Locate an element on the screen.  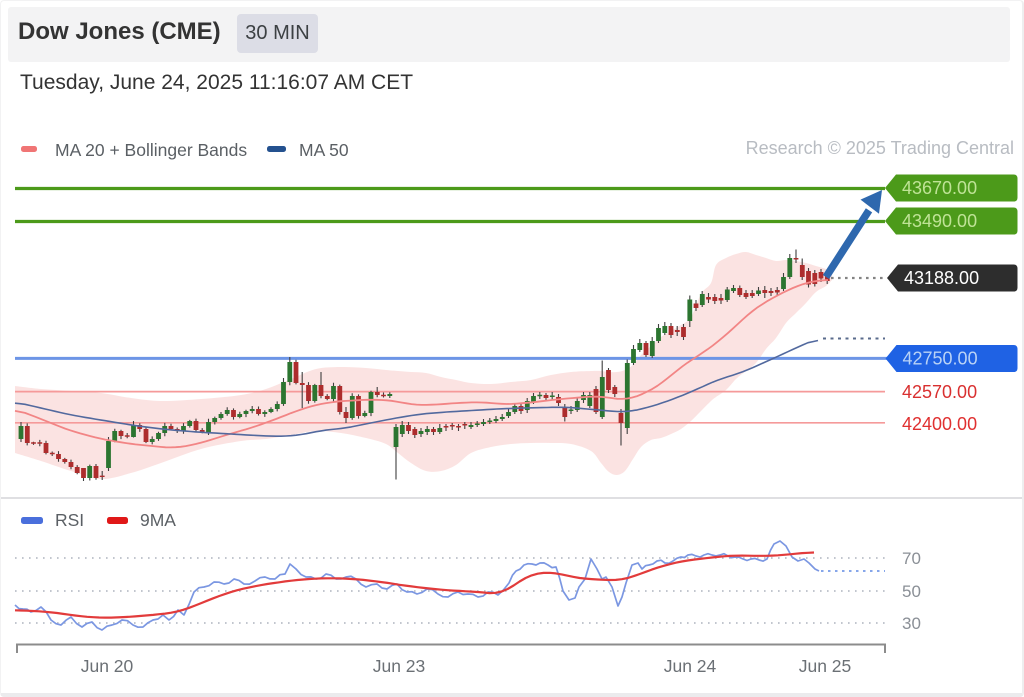
svg-text: 30 is located at coordinates (911, 623).